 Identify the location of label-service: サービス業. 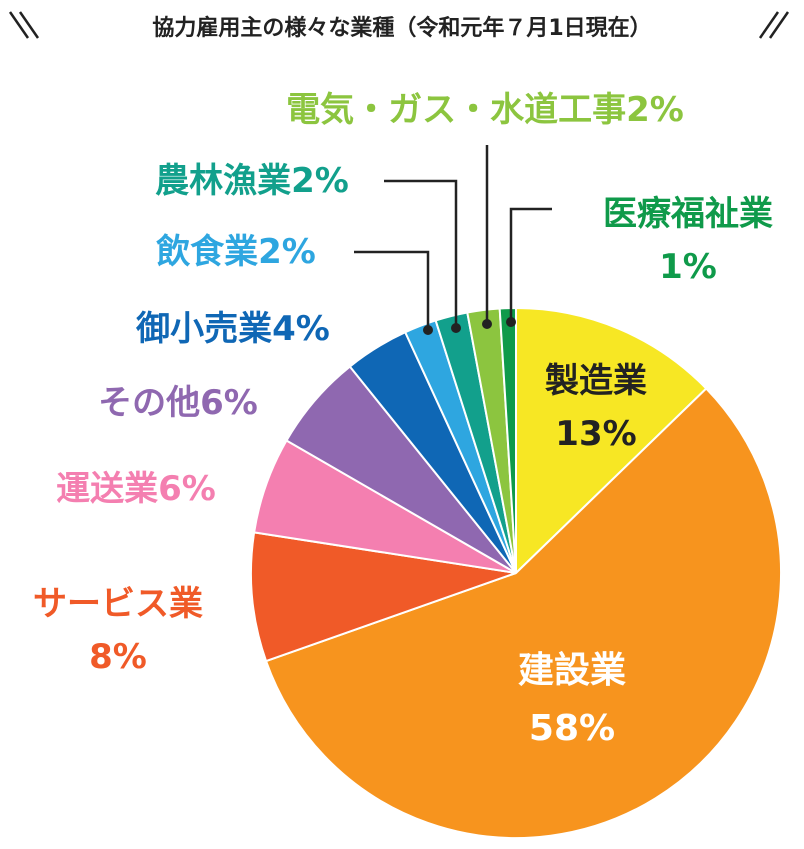
(118, 604).